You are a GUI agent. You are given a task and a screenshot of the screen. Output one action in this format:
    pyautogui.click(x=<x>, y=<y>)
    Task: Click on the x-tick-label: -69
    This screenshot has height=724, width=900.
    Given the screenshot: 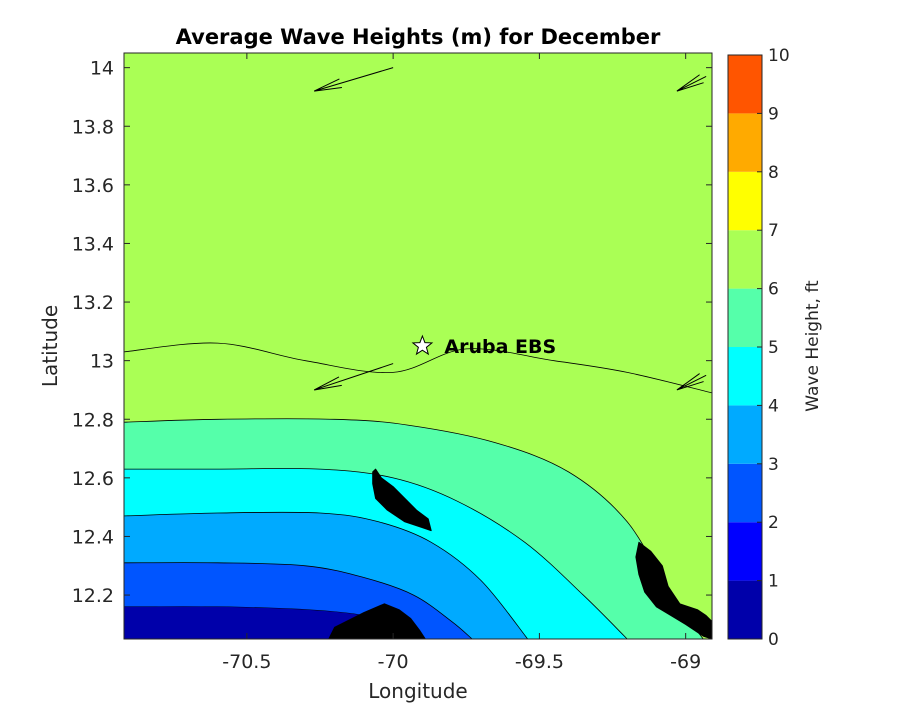 What is the action you would take?
    pyautogui.click(x=685, y=662)
    